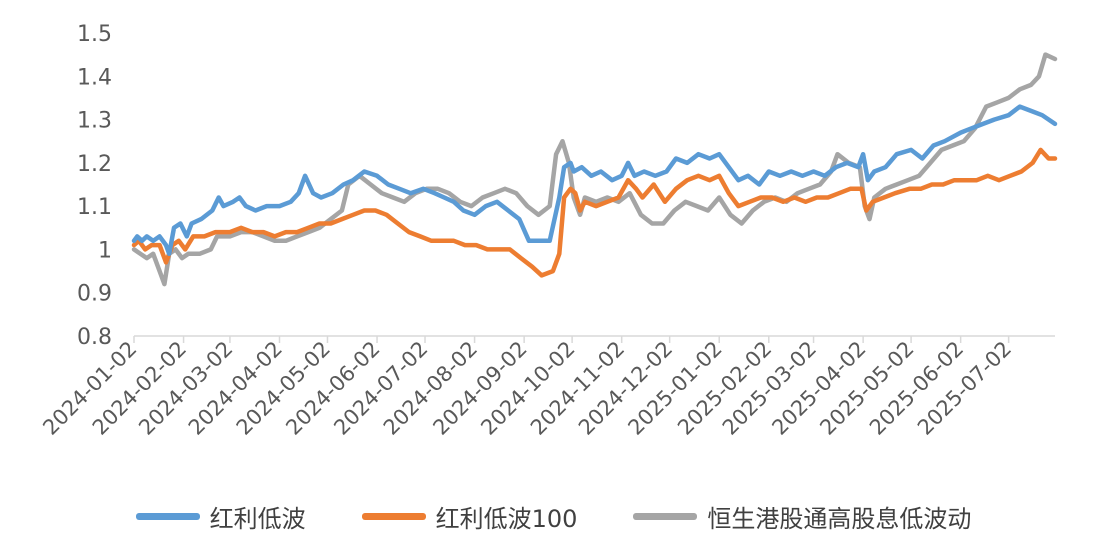 The height and width of the screenshot is (556, 1107). I want to click on legend-item-series-3: 恒生港股通高股息低波动, so click(802, 516).